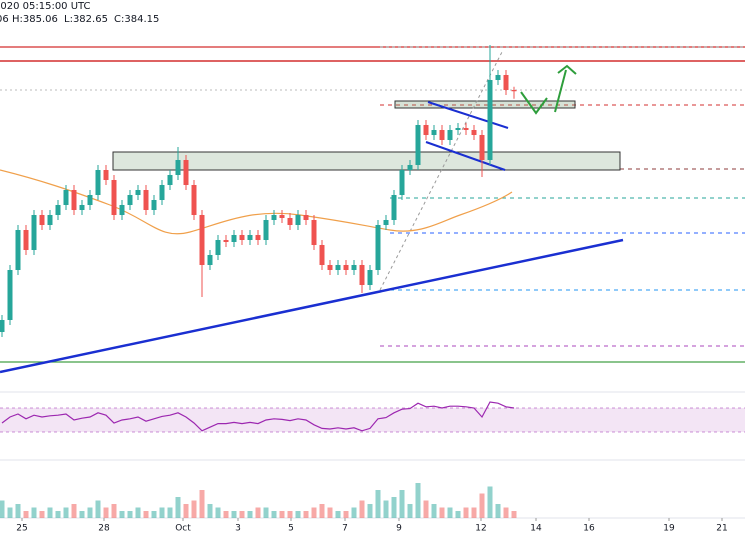  Describe the element at coordinates (256, 202) in the screenshot. I see `moving-average` at that location.